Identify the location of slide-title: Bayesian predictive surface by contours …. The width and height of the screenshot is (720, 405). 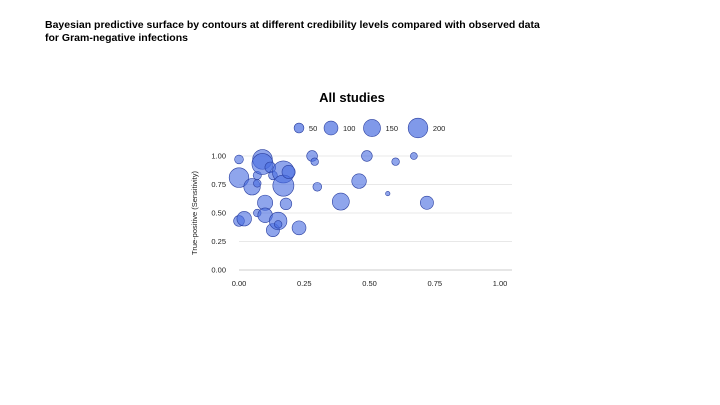
(325, 31).